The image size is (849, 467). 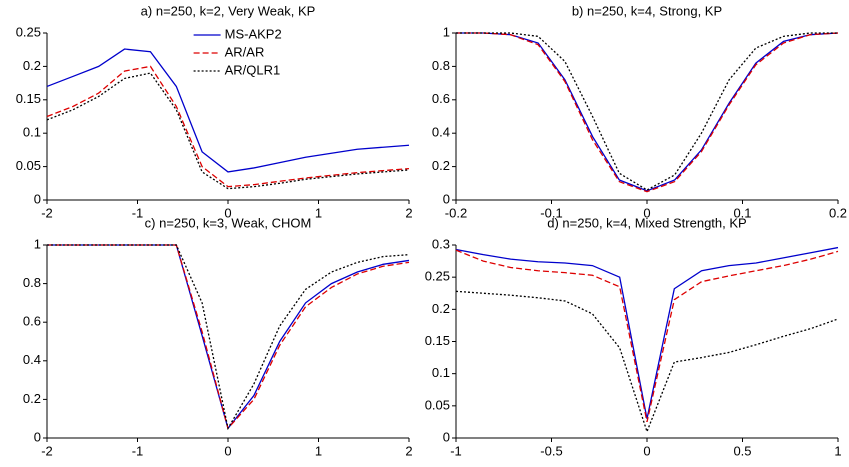 I want to click on x-tick-label: -0.1, so click(x=551, y=212).